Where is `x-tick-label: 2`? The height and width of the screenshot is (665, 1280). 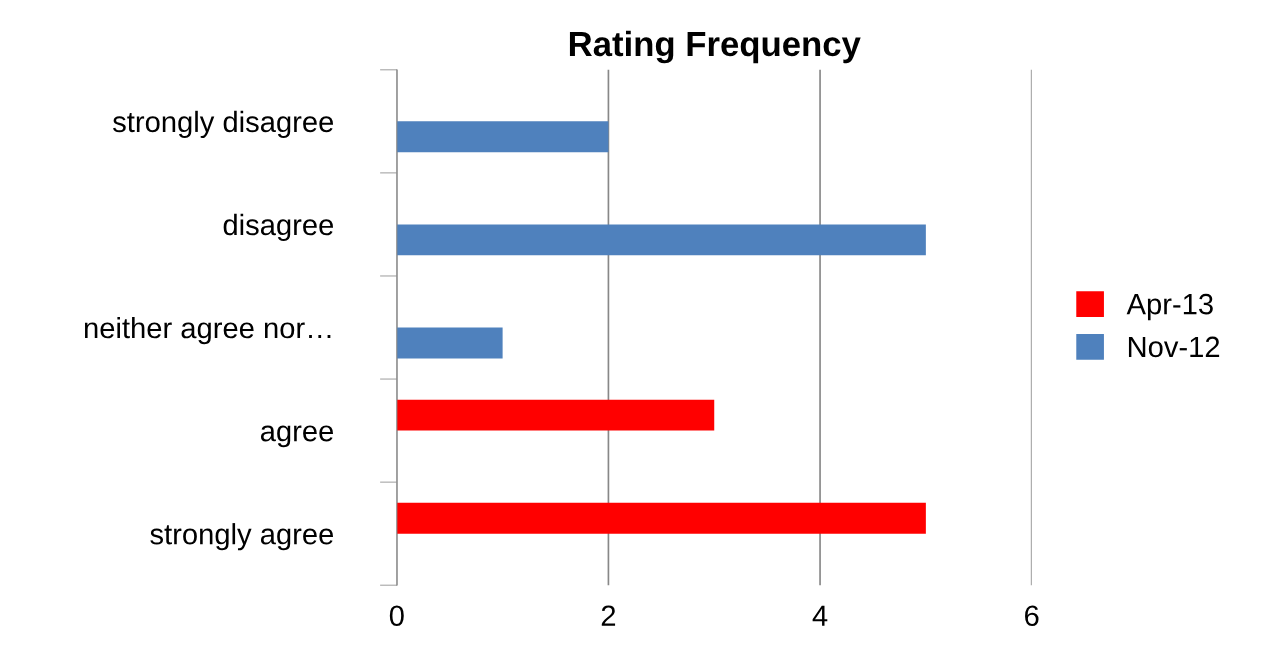
x-tick-label: 2 is located at coordinates (608, 615).